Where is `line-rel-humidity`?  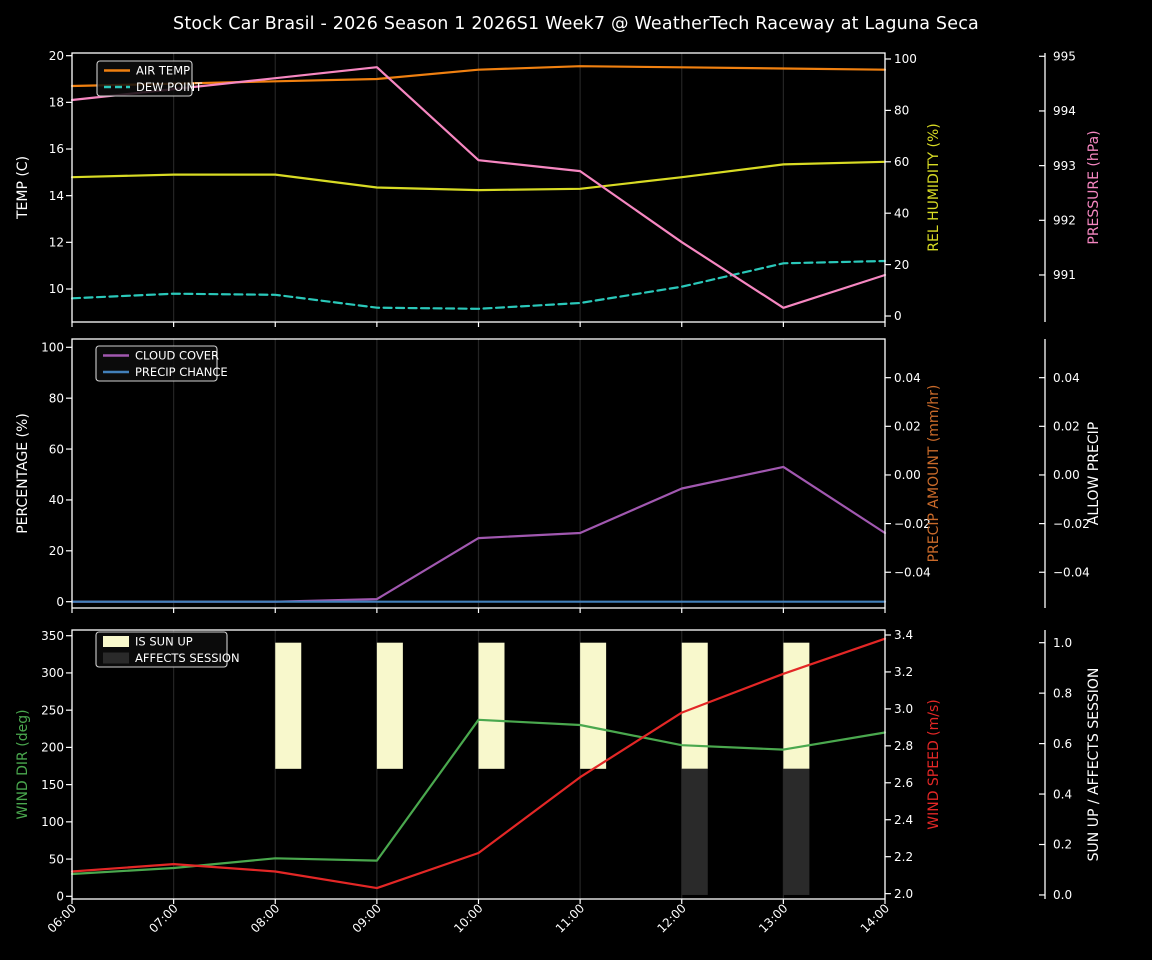
line-rel-humidity is located at coordinates (478, 176).